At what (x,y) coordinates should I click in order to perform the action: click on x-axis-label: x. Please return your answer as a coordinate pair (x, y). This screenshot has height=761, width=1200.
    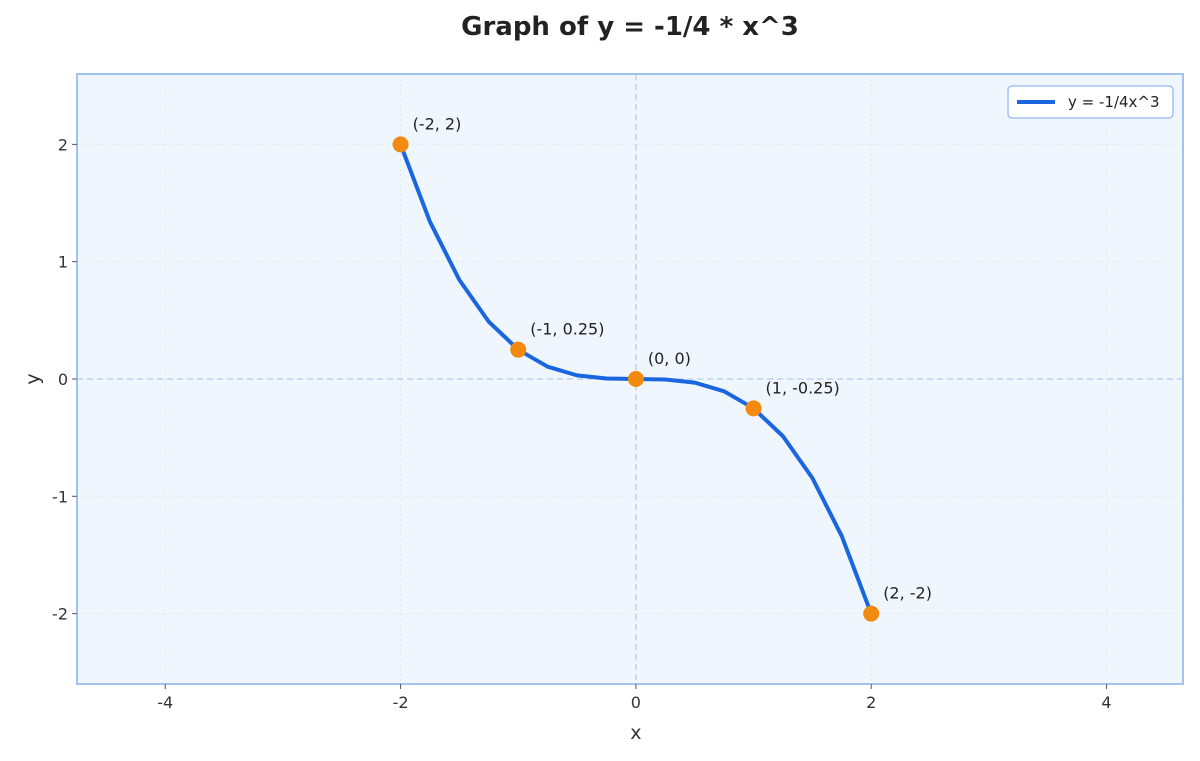
    Looking at the image, I should click on (635, 733).